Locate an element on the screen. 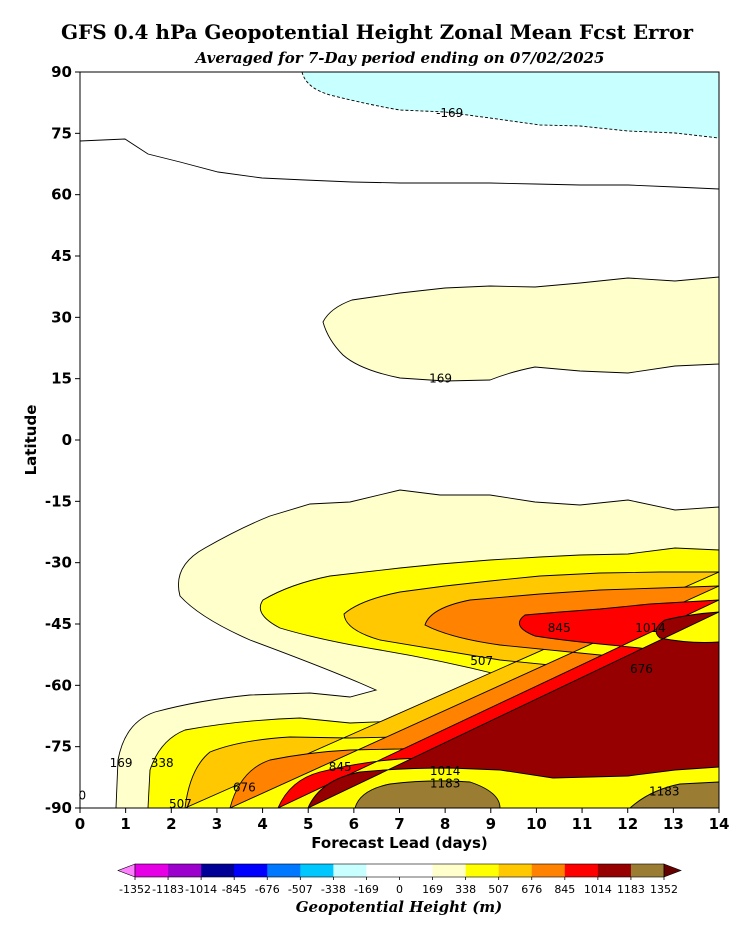  y-tick-label: 60 is located at coordinates (61, 195).